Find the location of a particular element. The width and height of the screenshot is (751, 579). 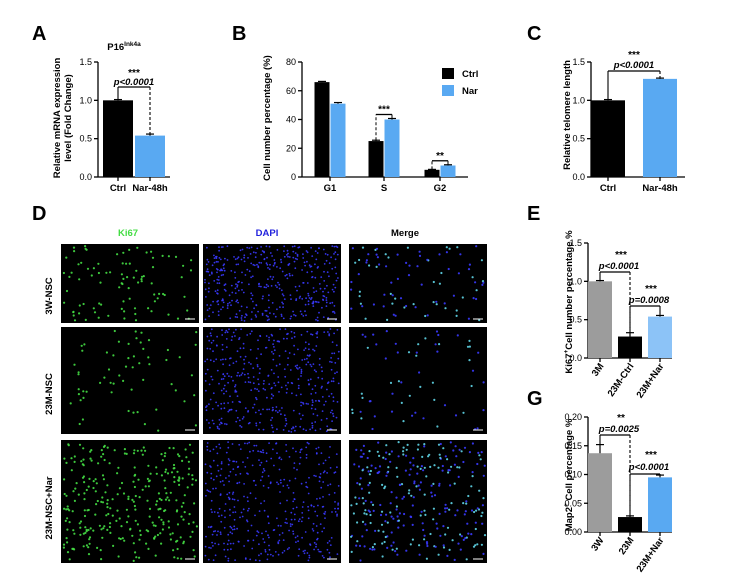

chart-c-bar is located at coordinates (608, 138).